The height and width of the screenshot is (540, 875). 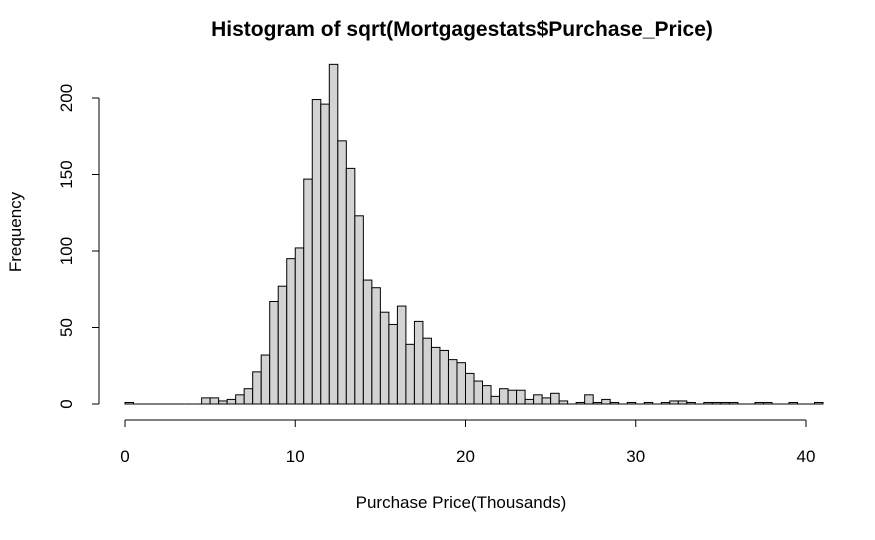 What do you see at coordinates (15, 231) in the screenshot?
I see `y-axis-label: Frequency` at bounding box center [15, 231].